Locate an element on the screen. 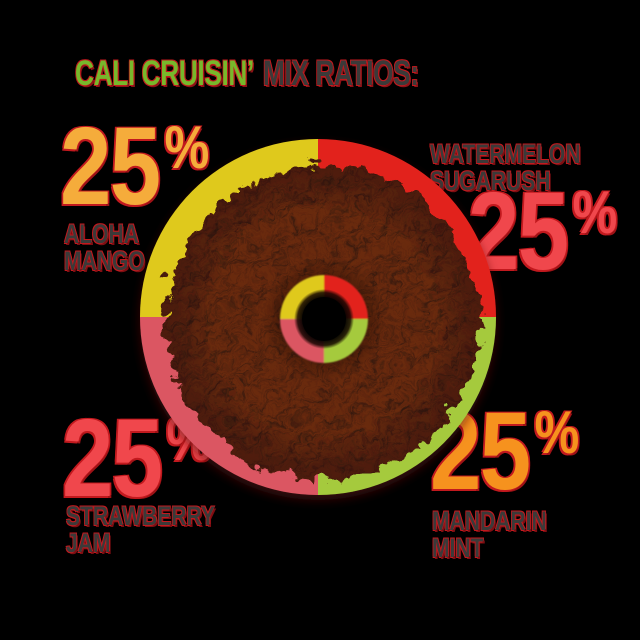 The image size is (640, 640). flavor-line: ALOHA is located at coordinates (101, 234).